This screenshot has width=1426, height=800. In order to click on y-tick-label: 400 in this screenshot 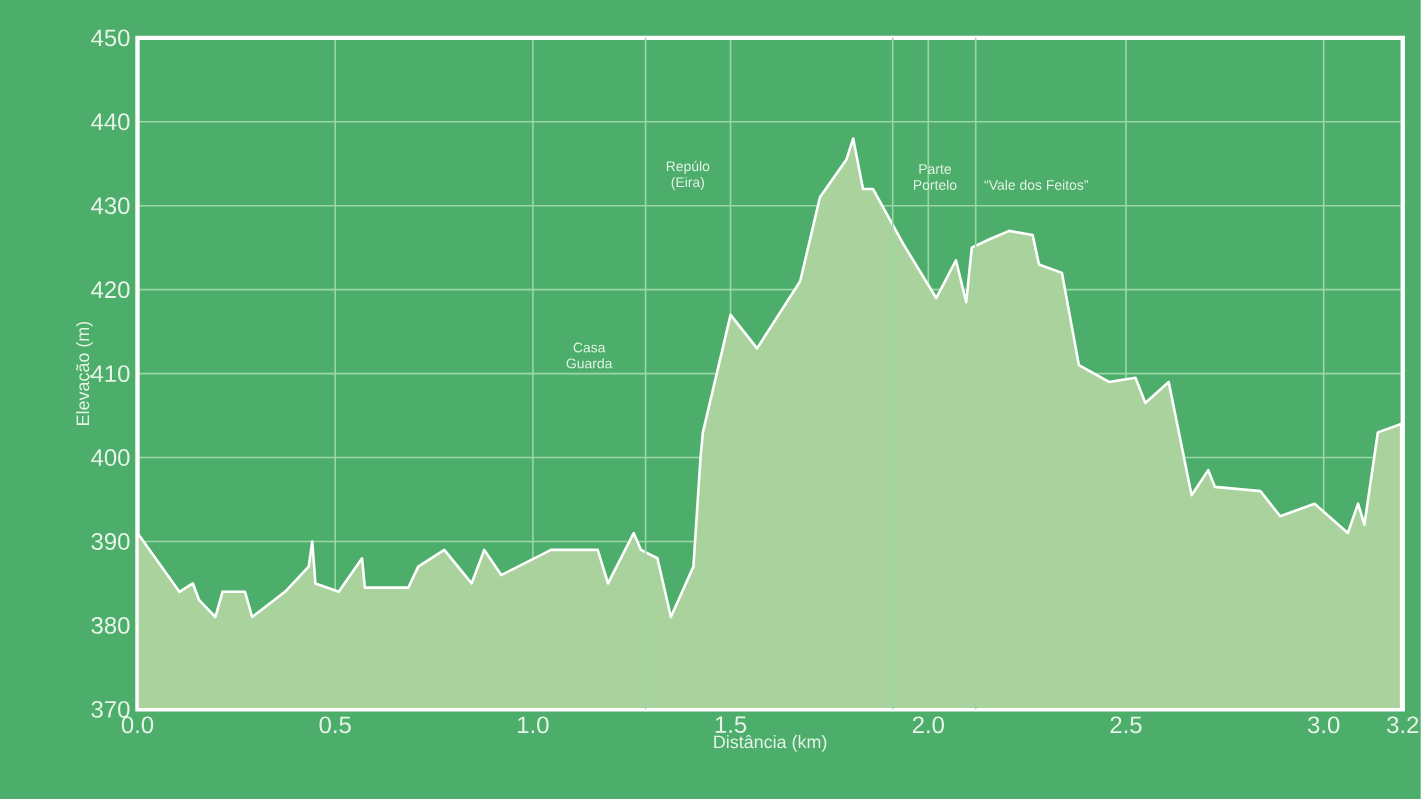, I will do `click(110, 458)`.